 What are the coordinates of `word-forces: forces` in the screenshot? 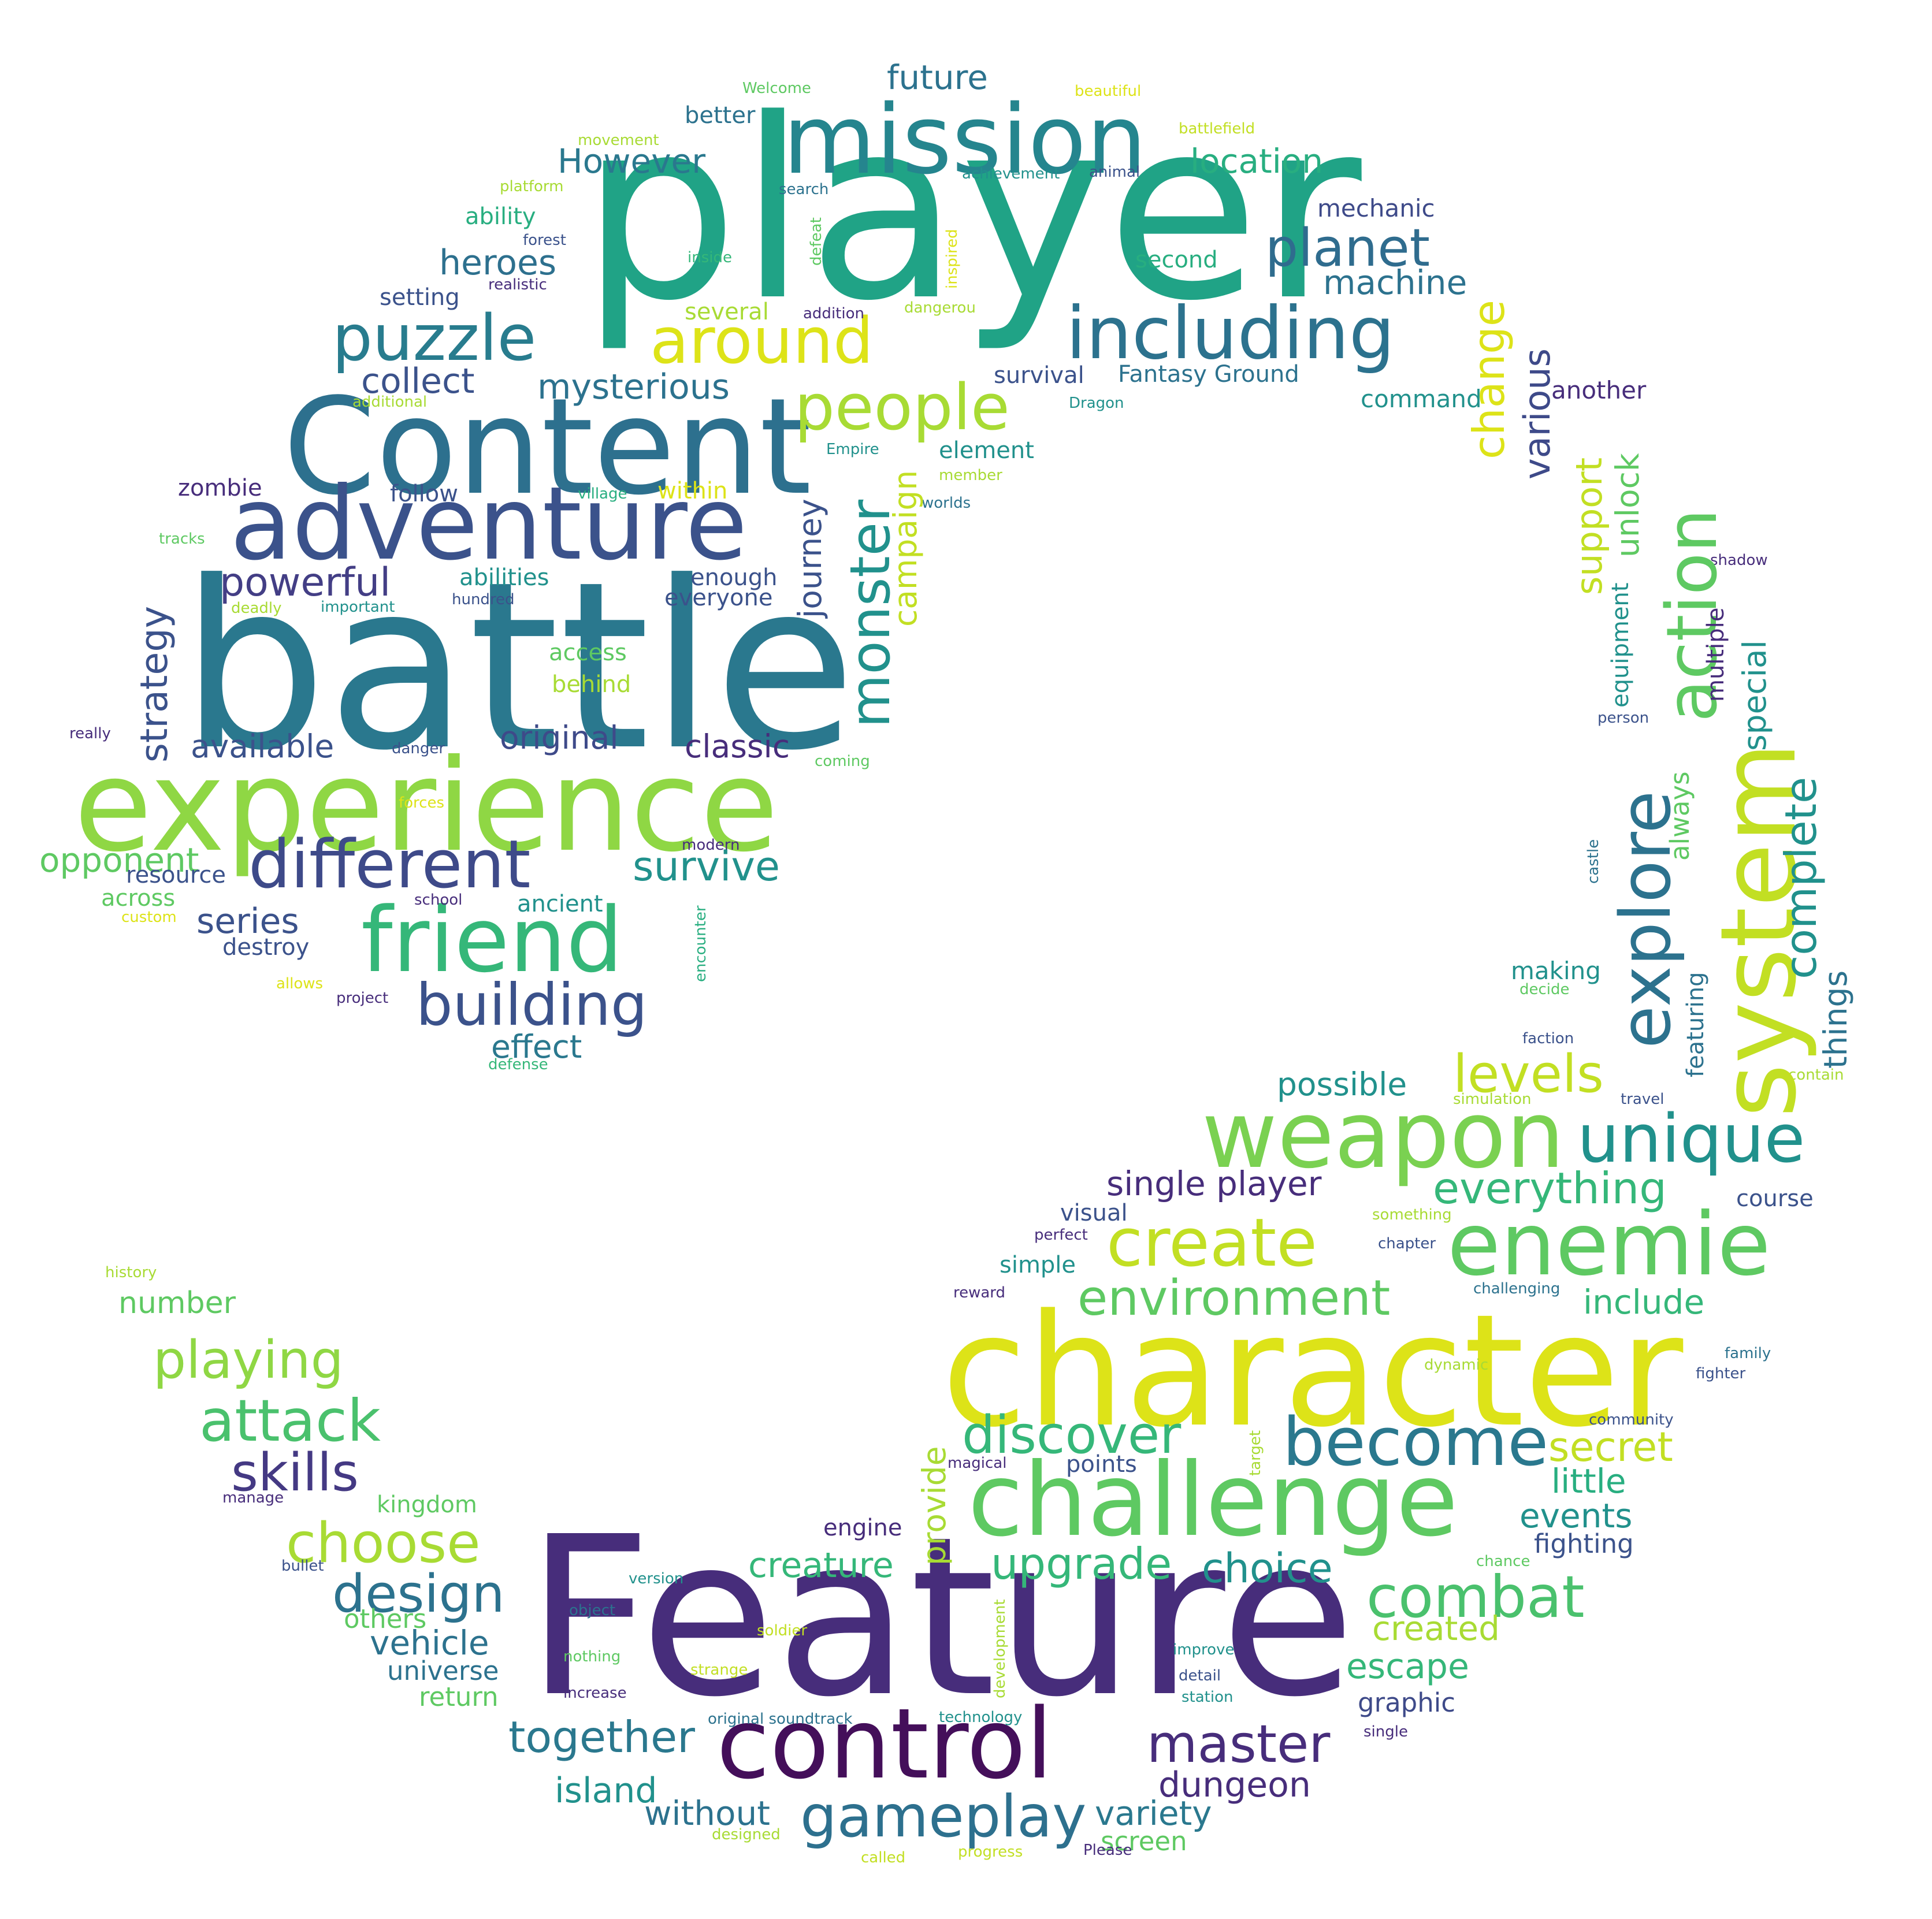 It's located at (422, 803).